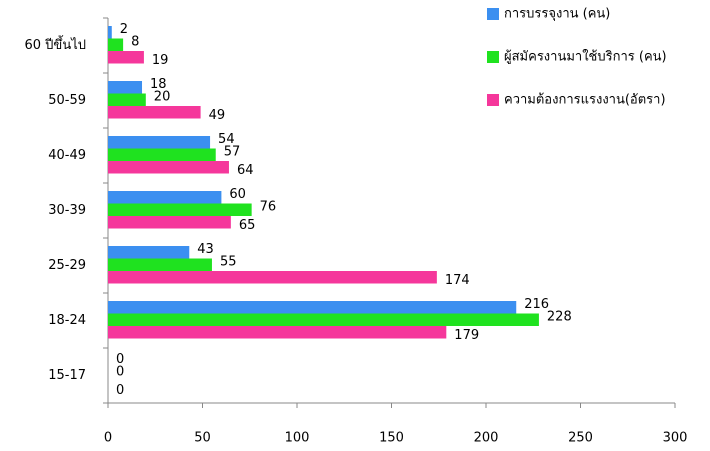 Image resolution: width=710 pixels, height=451 pixels. Describe the element at coordinates (67, 155) in the screenshot. I see `y-tick-label: 40-49` at that location.